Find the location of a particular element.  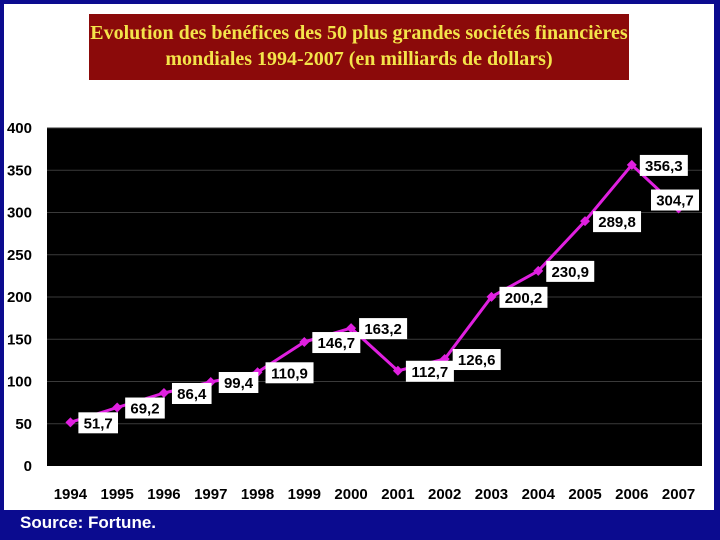

data-label: 163,2 is located at coordinates (383, 329).